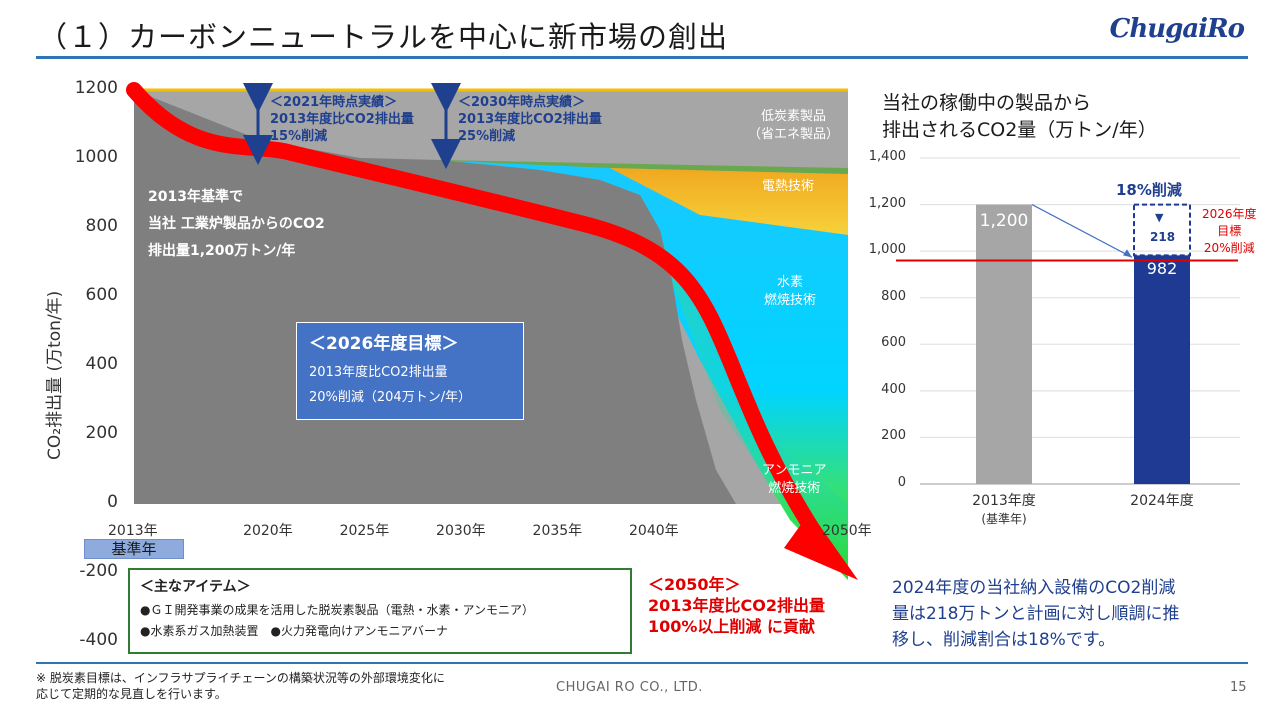 The width and height of the screenshot is (1280, 720). What do you see at coordinates (893, 389) in the screenshot?
I see `right-y-tick-label: 400` at bounding box center [893, 389].